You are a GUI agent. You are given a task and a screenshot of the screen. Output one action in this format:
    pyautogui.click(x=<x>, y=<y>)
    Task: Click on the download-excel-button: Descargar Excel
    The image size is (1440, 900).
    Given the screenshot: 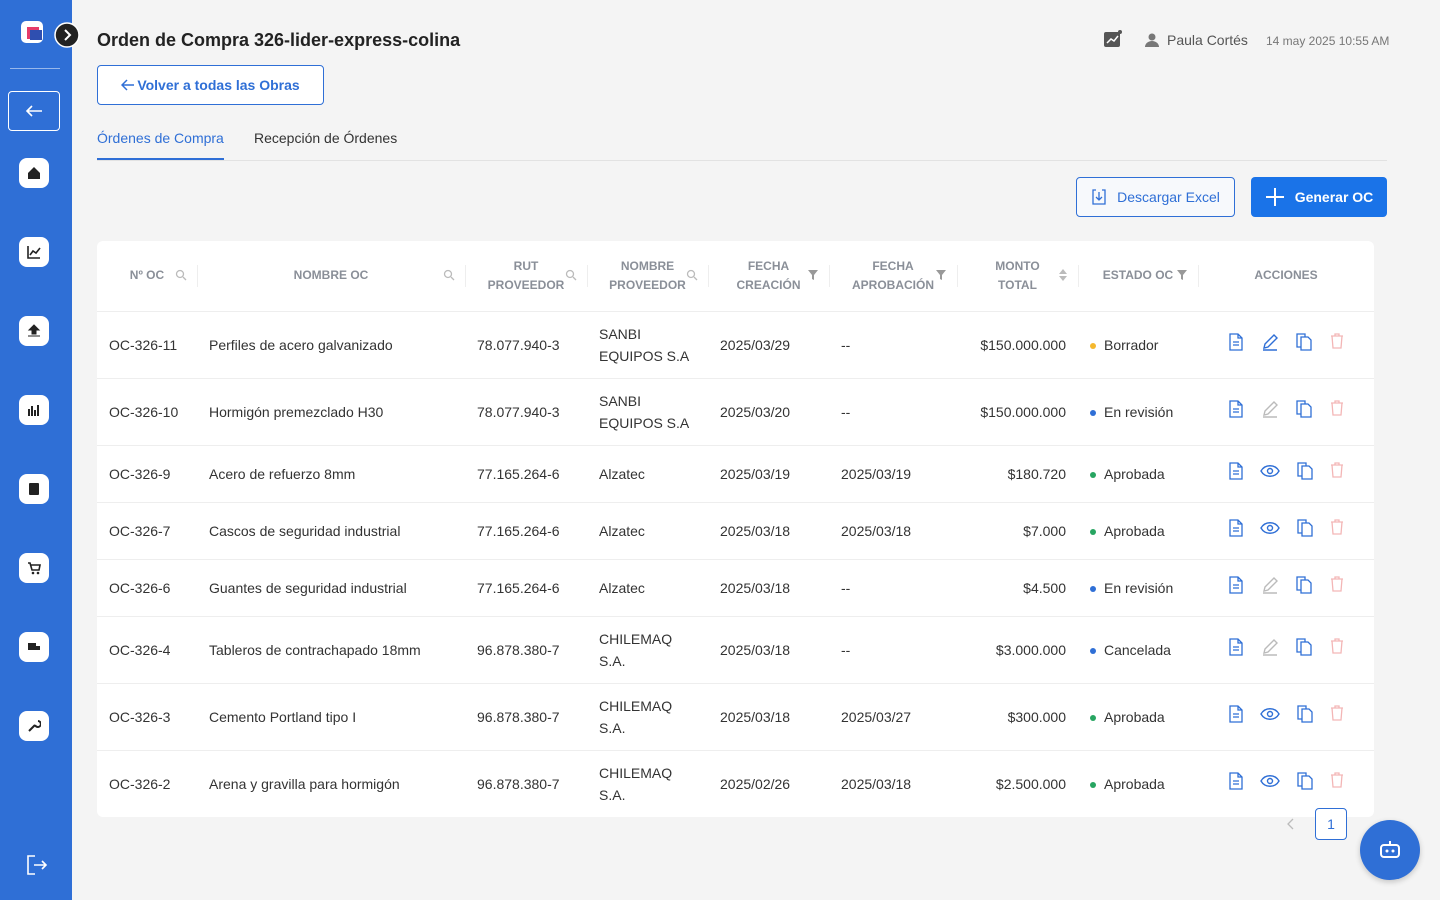 What is the action you would take?
    pyautogui.click(x=1155, y=197)
    